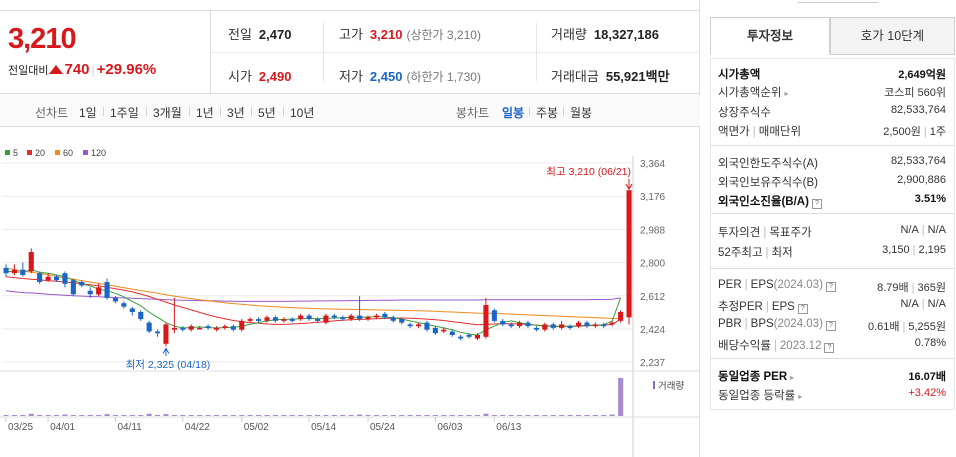  I want to click on info-value-text: 5,255원, so click(927, 327).